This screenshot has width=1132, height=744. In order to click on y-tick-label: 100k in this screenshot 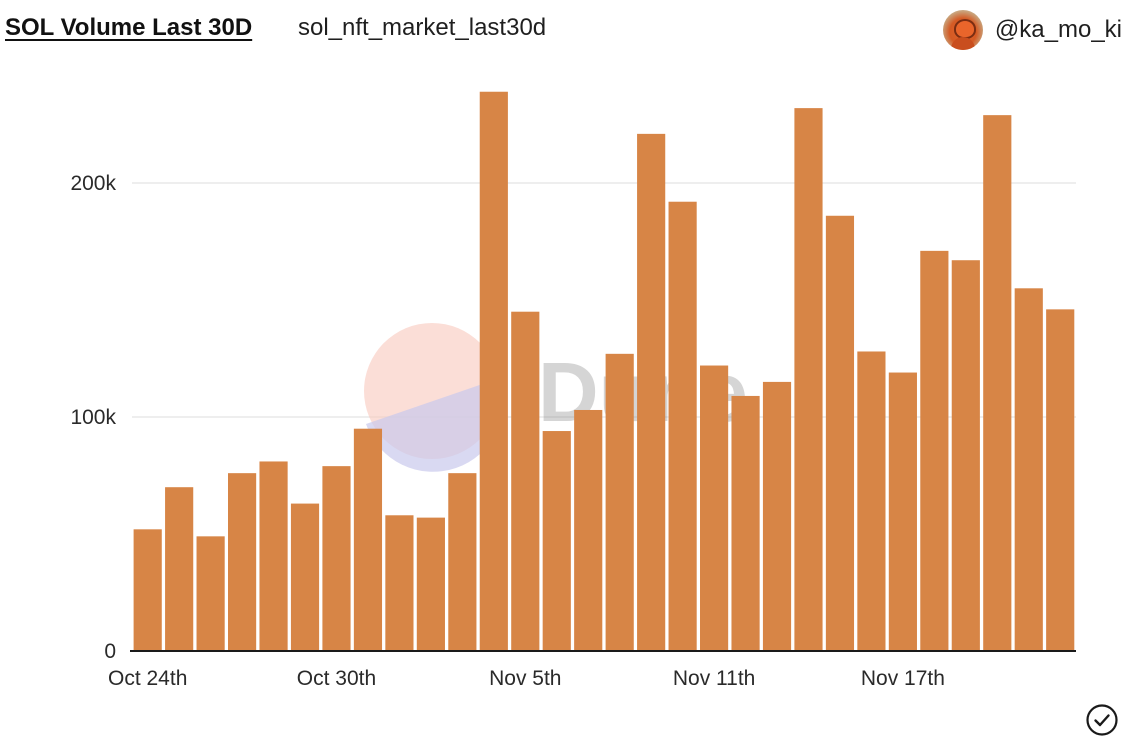, I will do `click(93, 417)`.